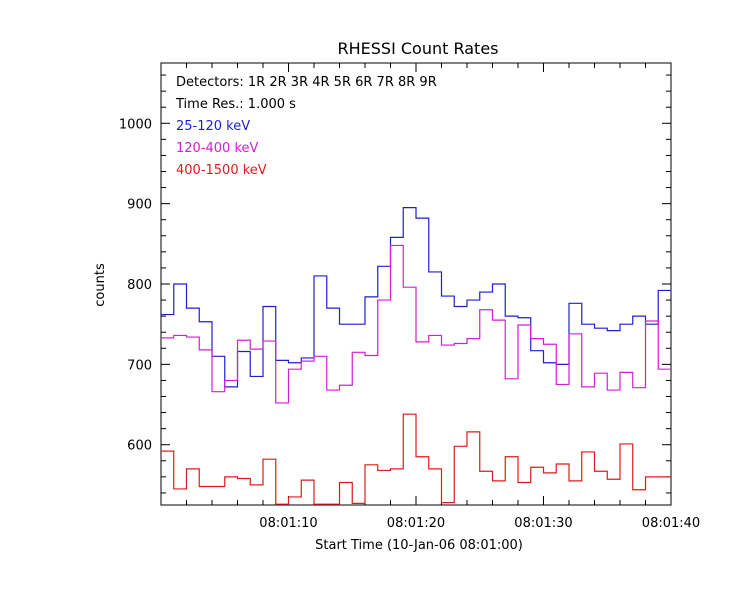  Describe the element at coordinates (139, 365) in the screenshot. I see `y-tick-label: 700` at that location.